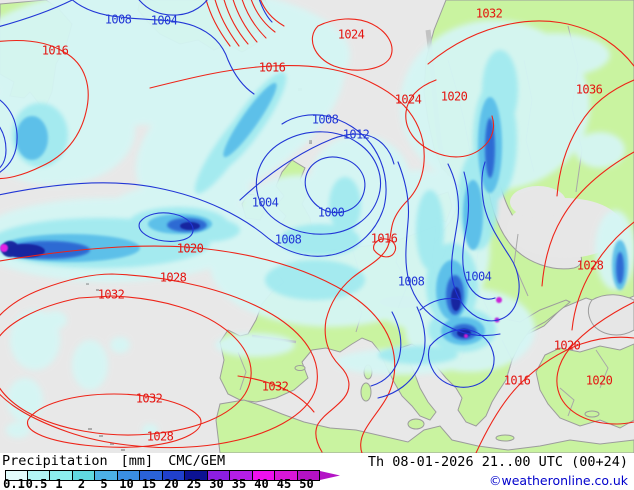 The height and width of the screenshot is (490, 634). What do you see at coordinates (36, 483) in the screenshot?
I see `legend-tick-label: 0.5` at bounding box center [36, 483].